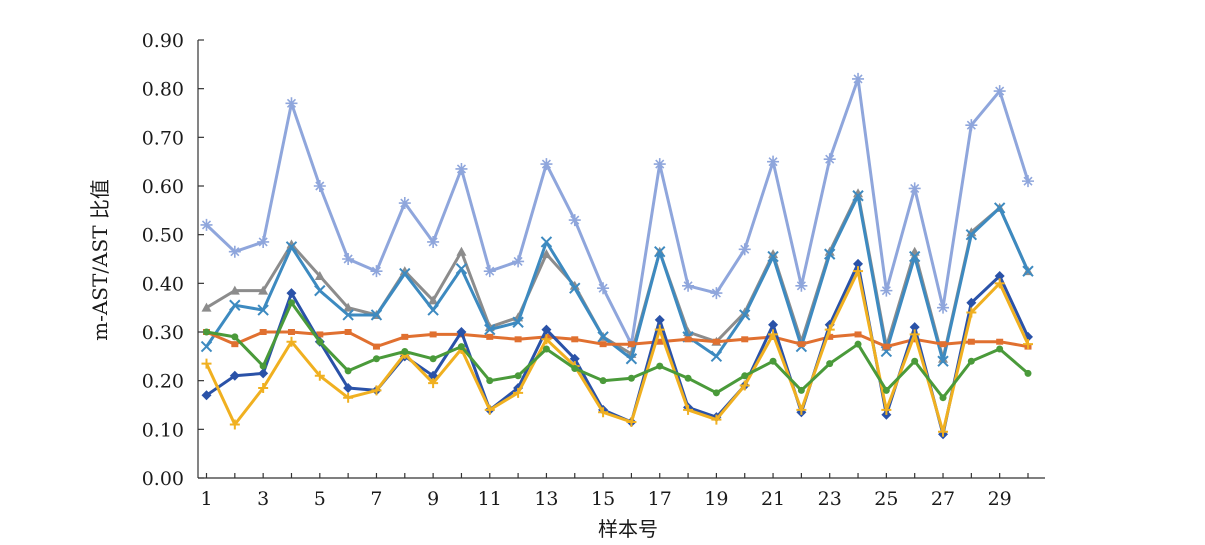  Describe the element at coordinates (773, 499) in the screenshot. I see `x-tick-label: 21` at that location.